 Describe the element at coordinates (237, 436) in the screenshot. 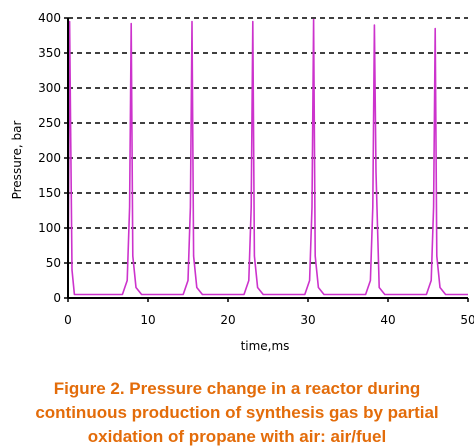

I see `figure-caption-line-3: oxidation of propane with air: air/fuel` at that location.